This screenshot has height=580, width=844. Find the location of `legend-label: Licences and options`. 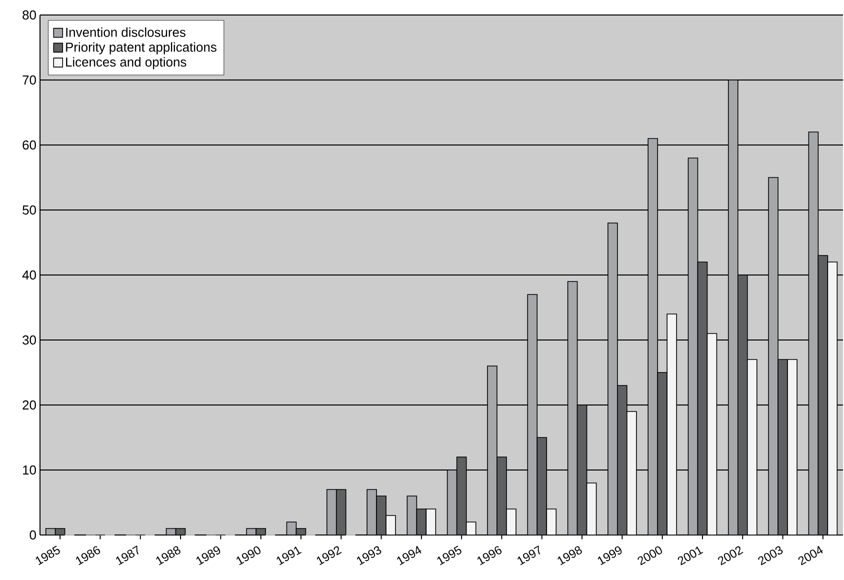

legend-label: Licences and options is located at coordinates (126, 63).